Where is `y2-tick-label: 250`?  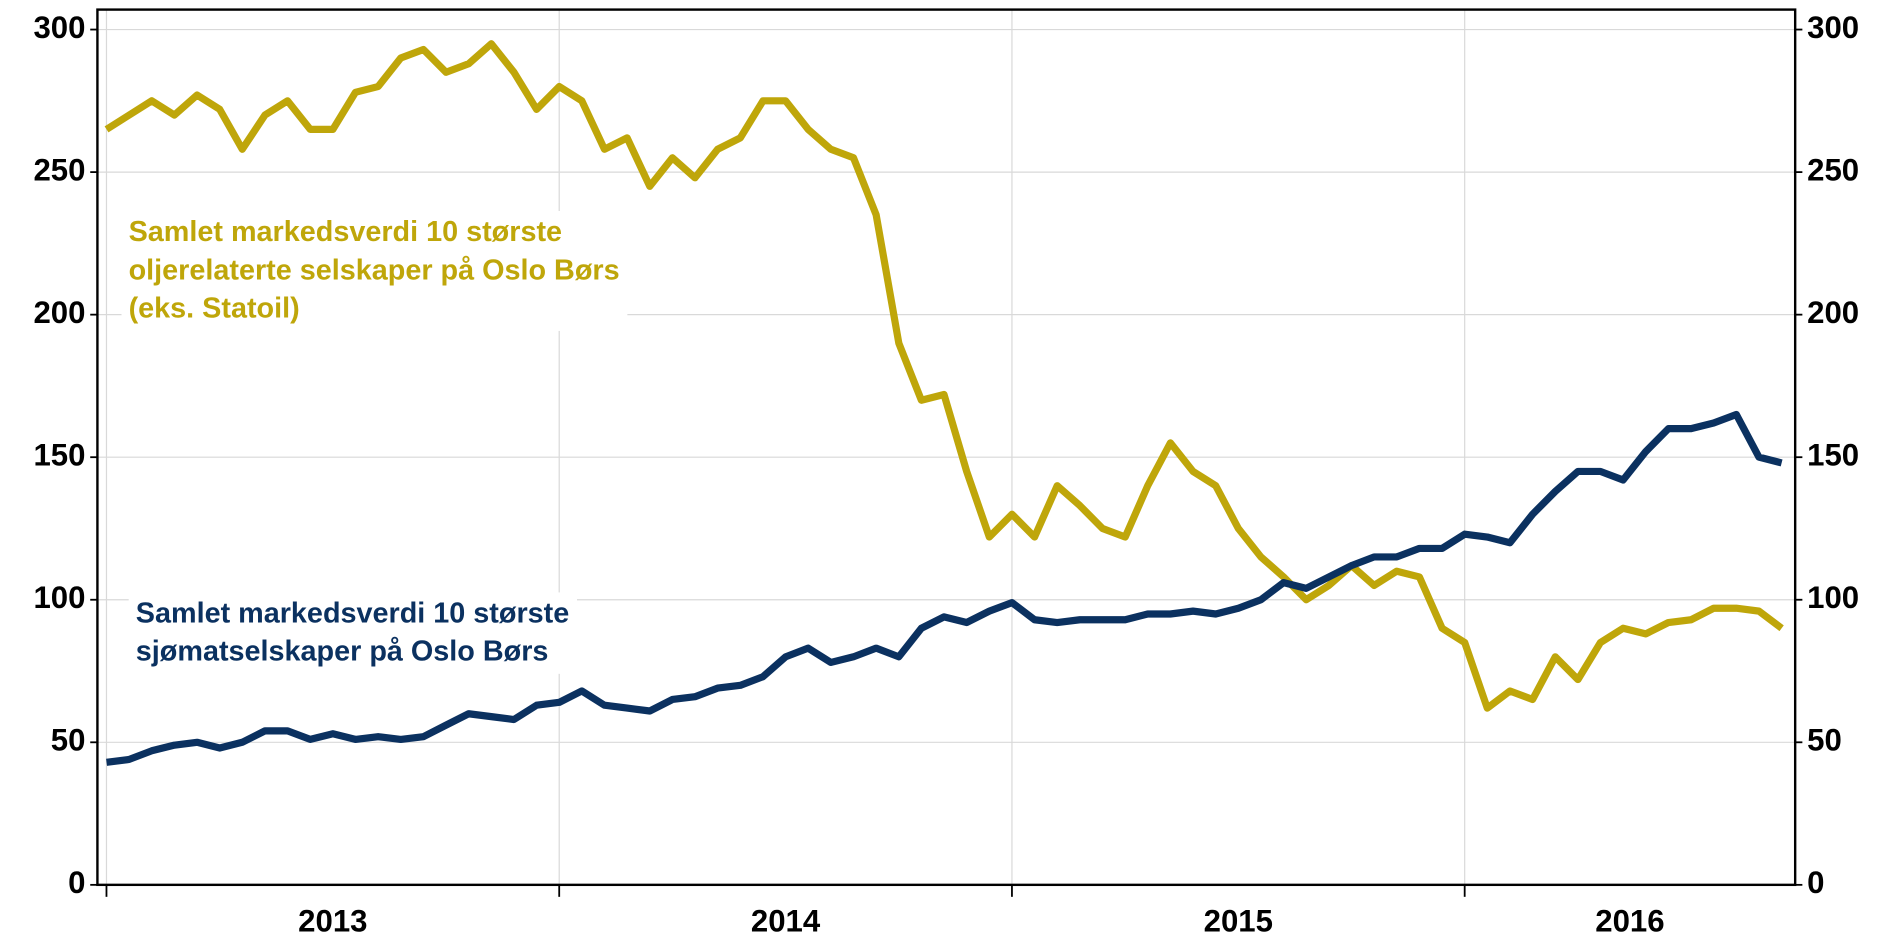
y2-tick-label: 250 is located at coordinates (1833, 169).